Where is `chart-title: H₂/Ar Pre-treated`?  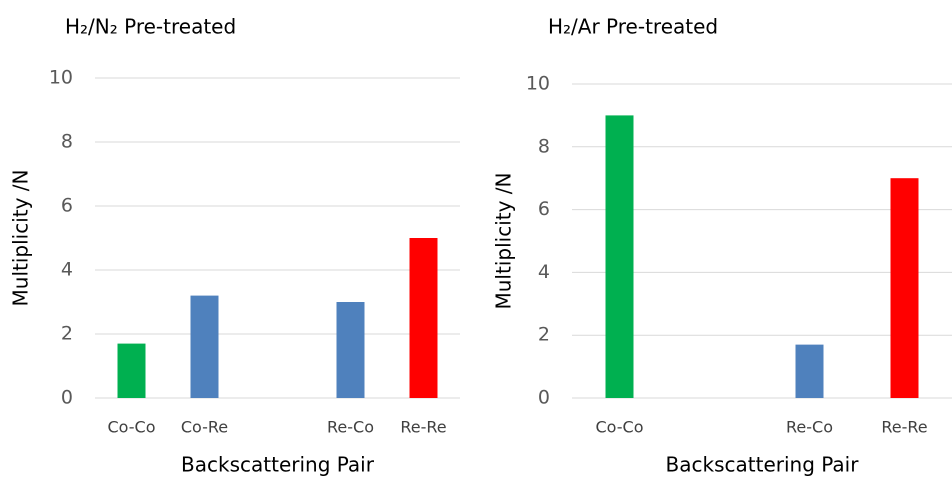 chart-title: H₂/Ar Pre-treated is located at coordinates (633, 27).